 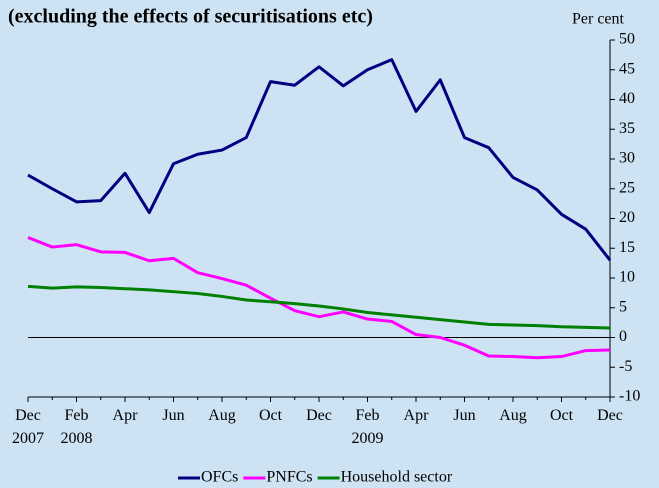 I want to click on y-tick-label: 20, so click(x=627, y=217).